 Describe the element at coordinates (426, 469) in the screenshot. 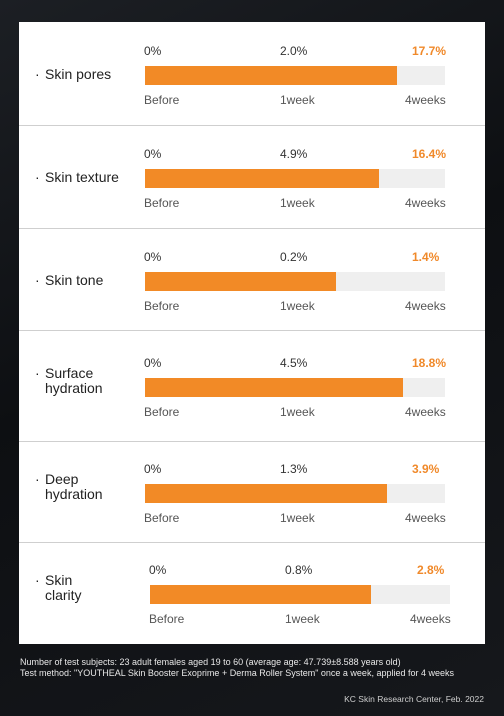

I see `value-4weeks: 3.9%` at that location.